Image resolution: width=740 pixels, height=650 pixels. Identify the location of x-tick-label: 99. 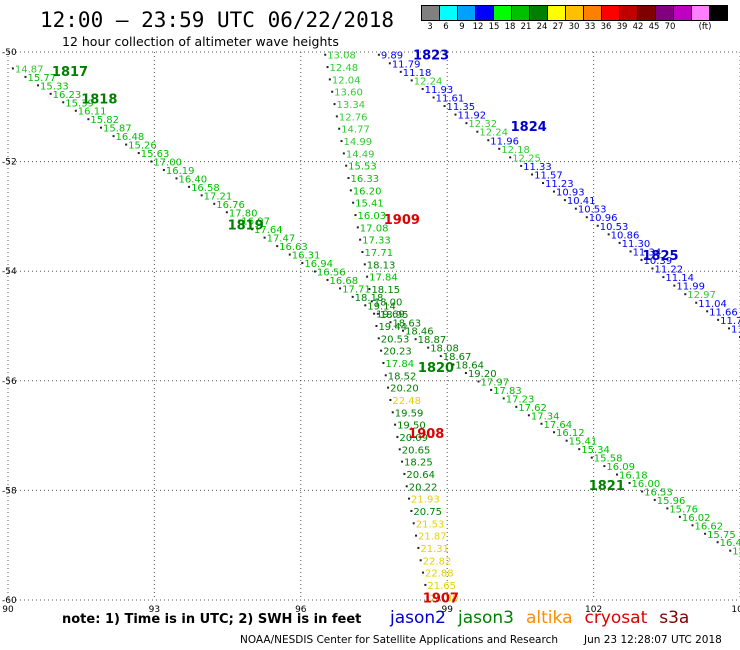
(447, 610).